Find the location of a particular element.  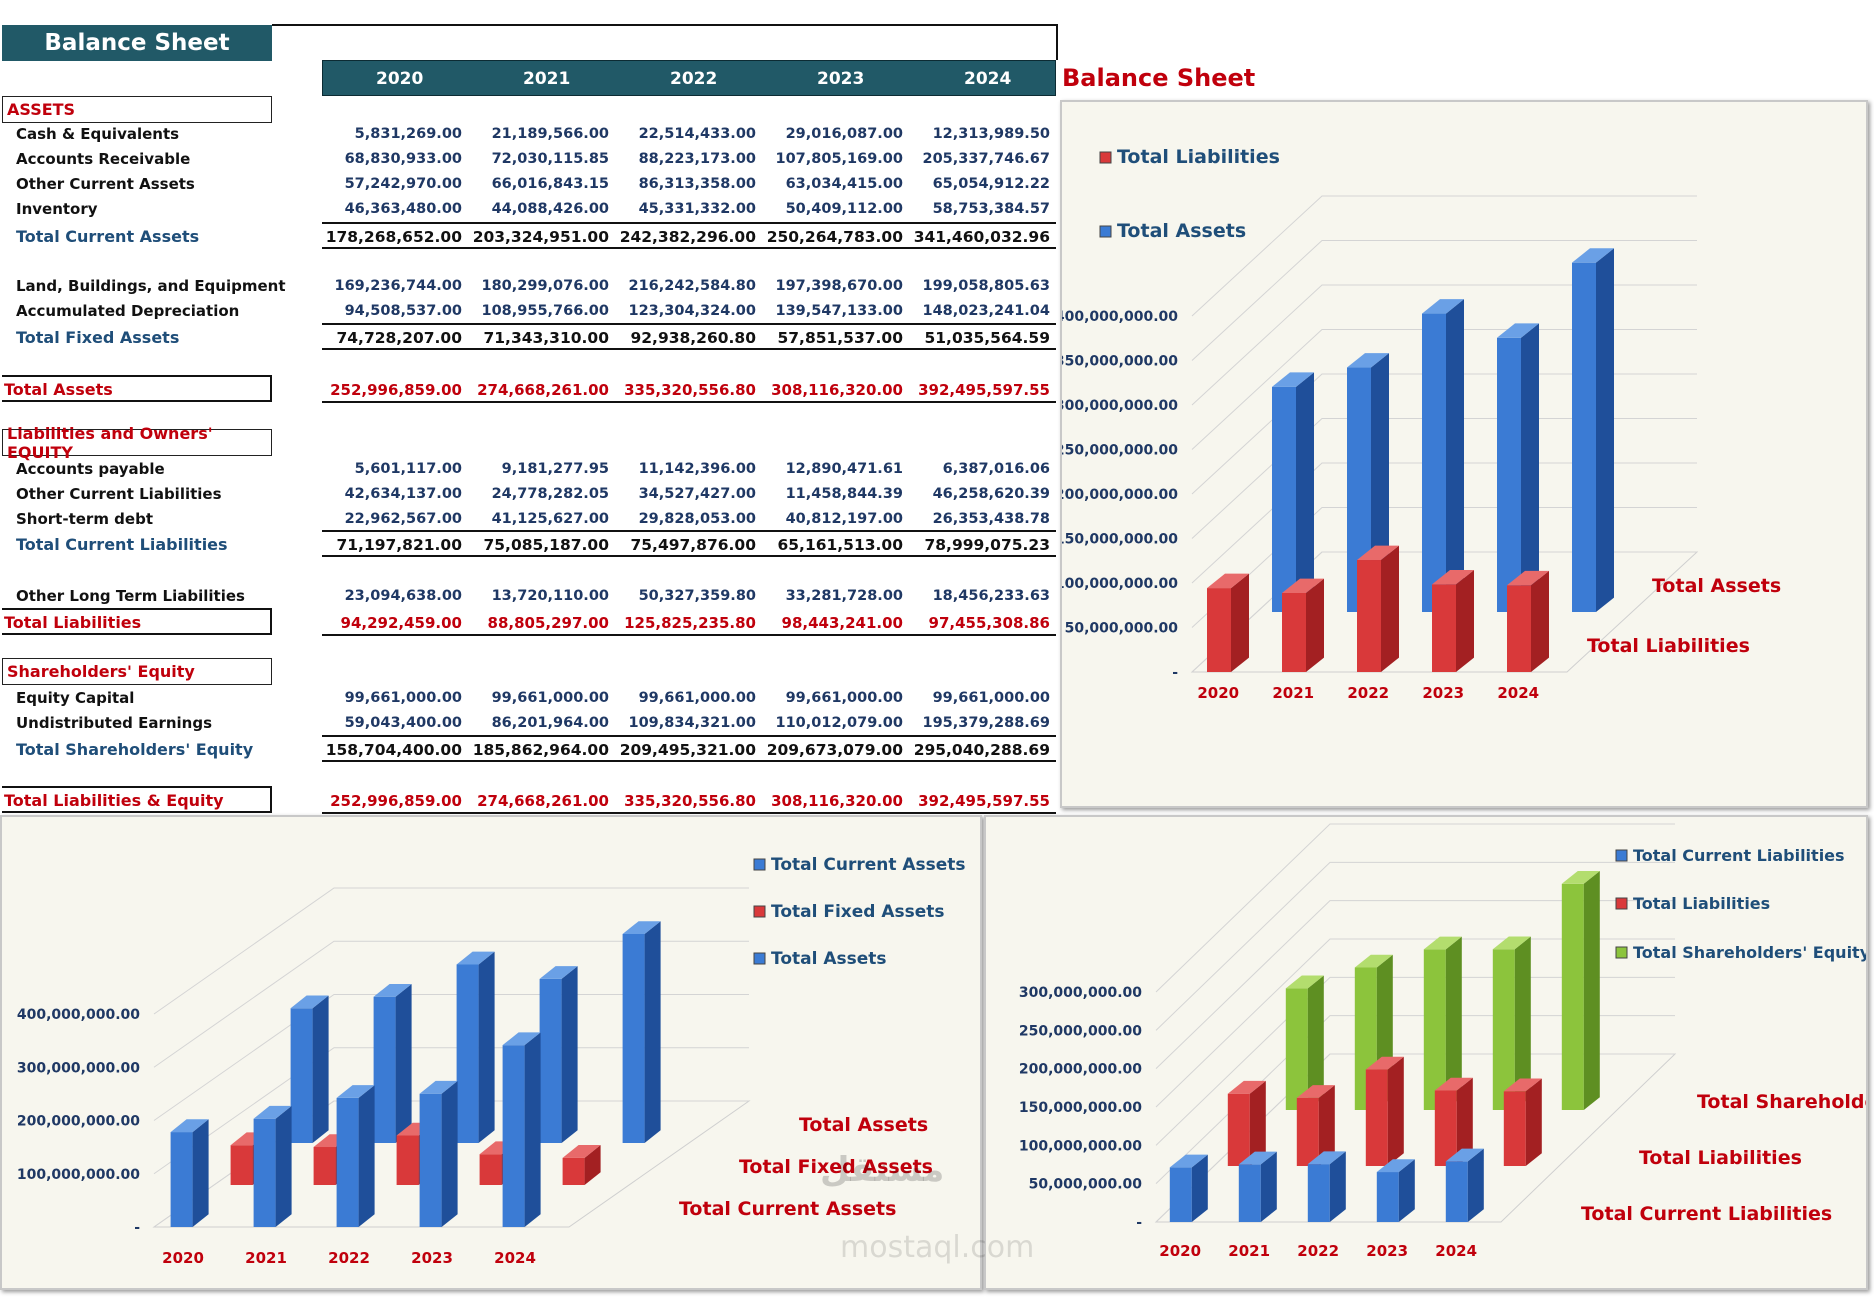

y-tick-label: 50,000,000.00 is located at coordinates (1122, 629).